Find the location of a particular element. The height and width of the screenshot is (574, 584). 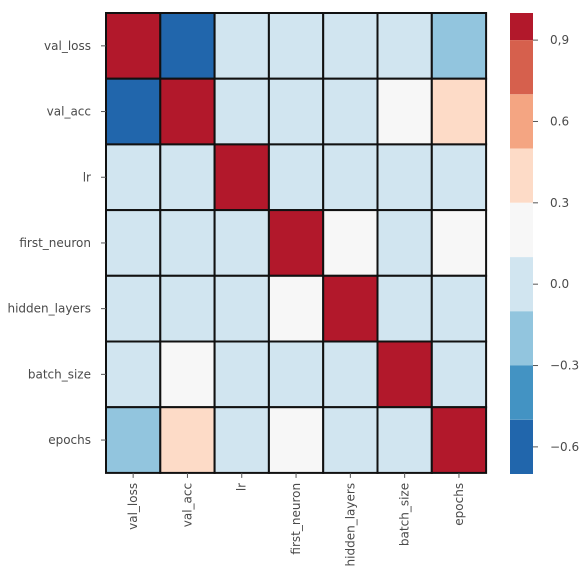

heatmap-cell-batch_size-val_loss is located at coordinates (133, 374).